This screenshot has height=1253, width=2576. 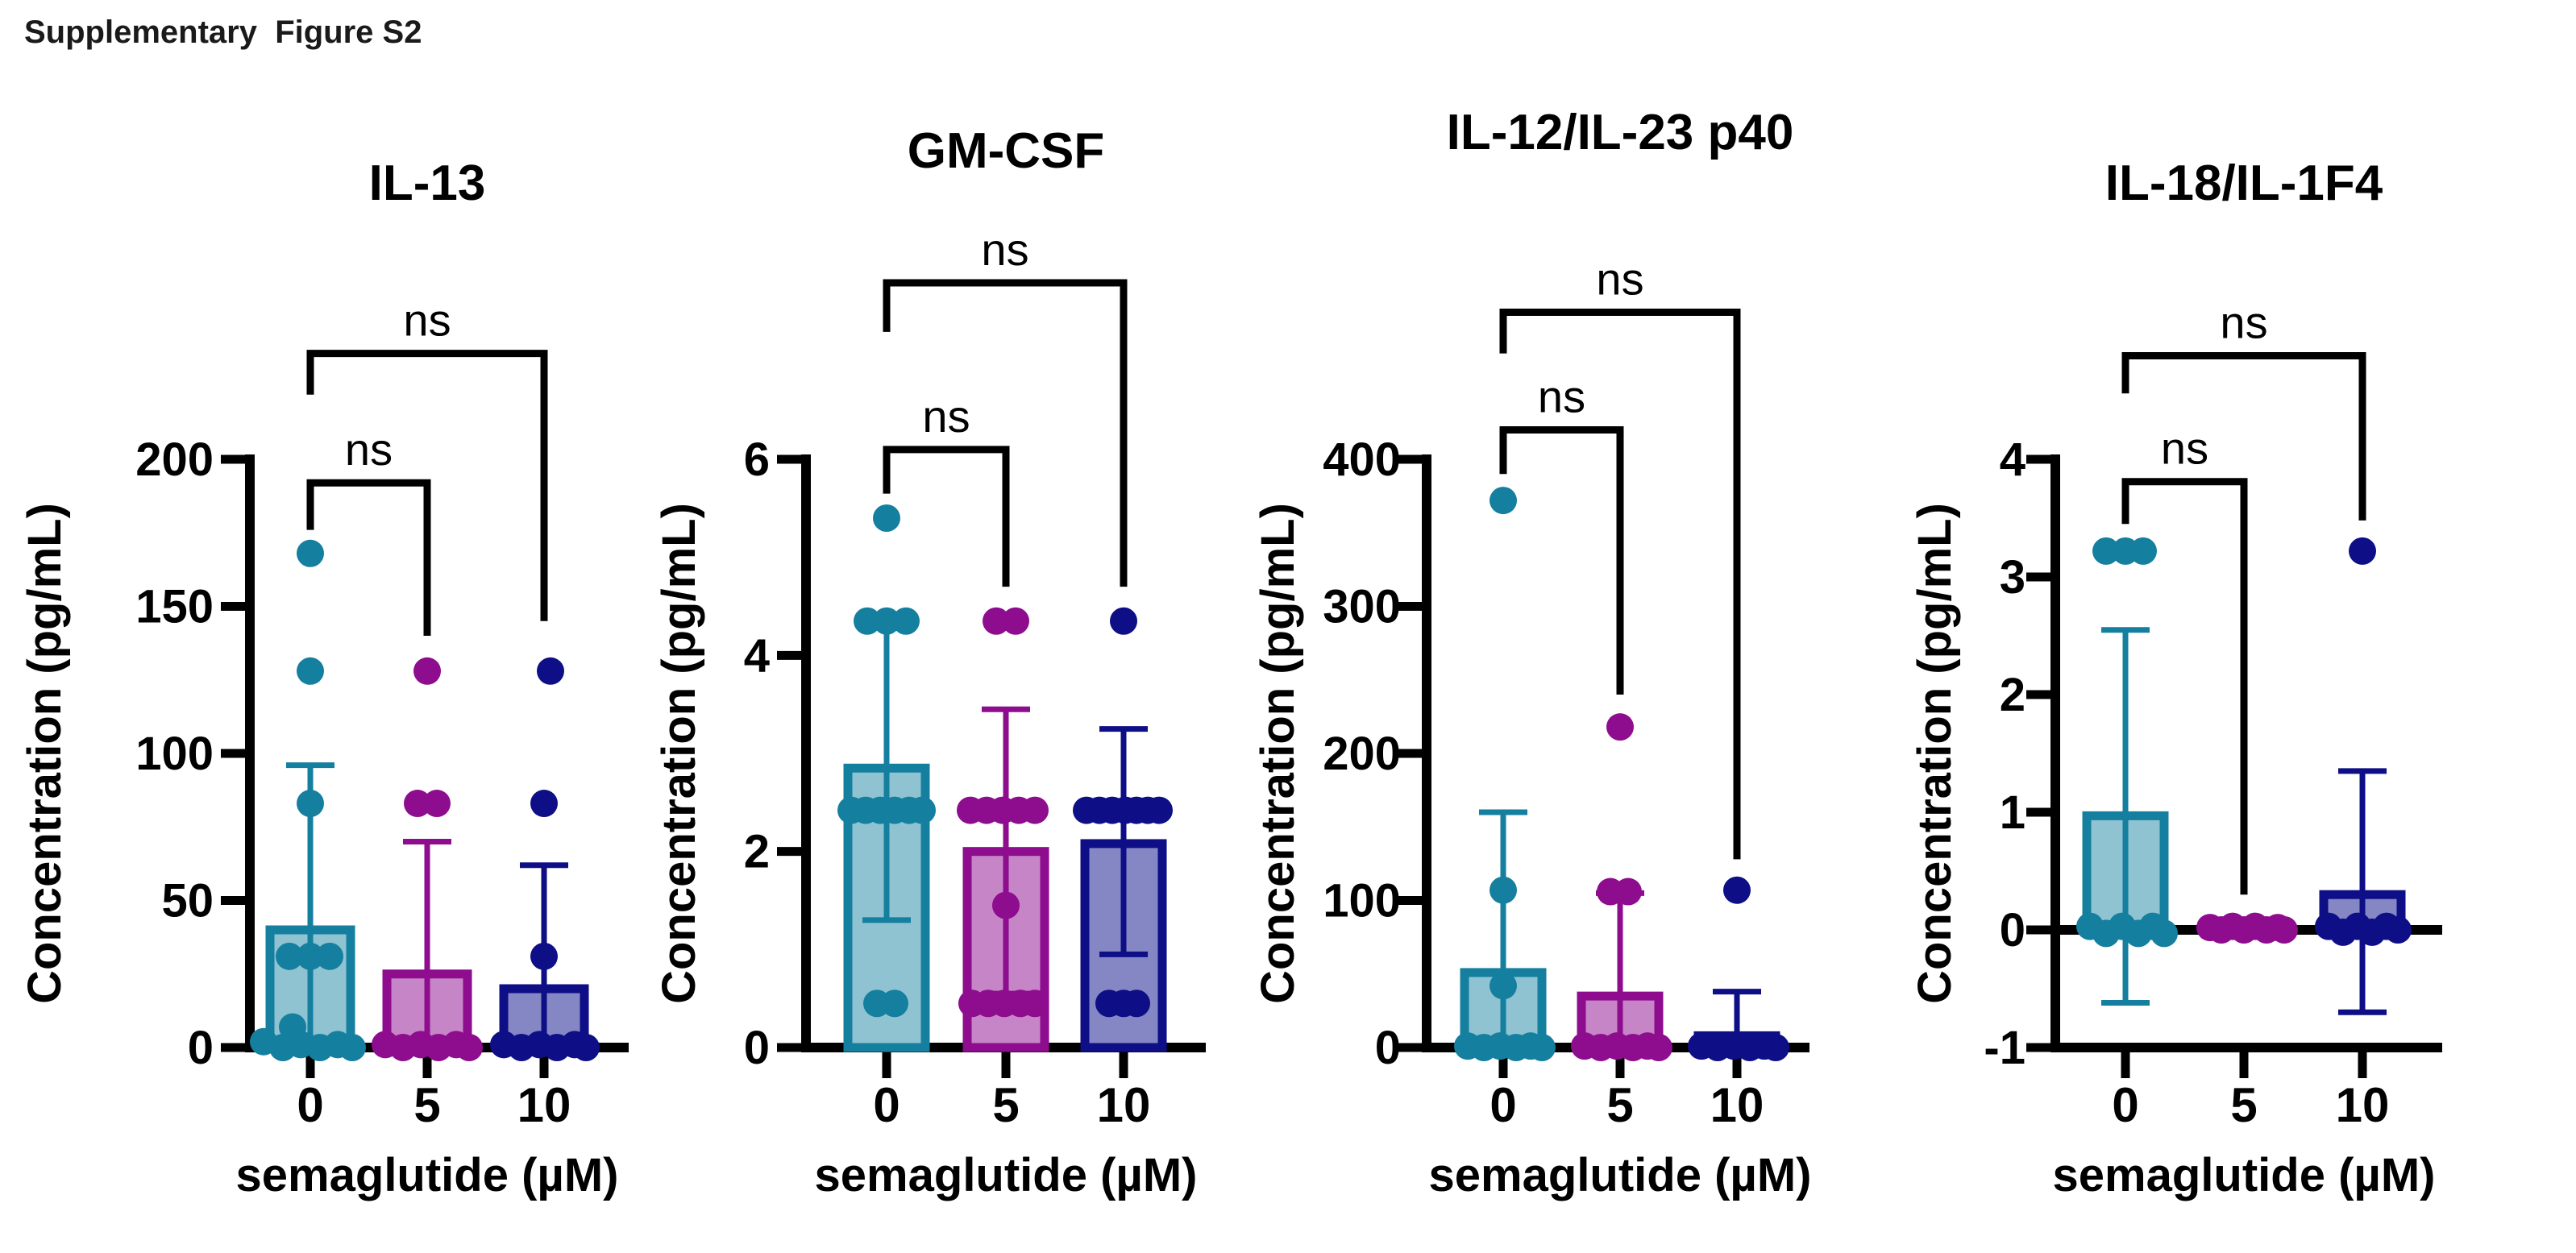 I want to click on y-tick-label: 3, so click(x=2012, y=577).